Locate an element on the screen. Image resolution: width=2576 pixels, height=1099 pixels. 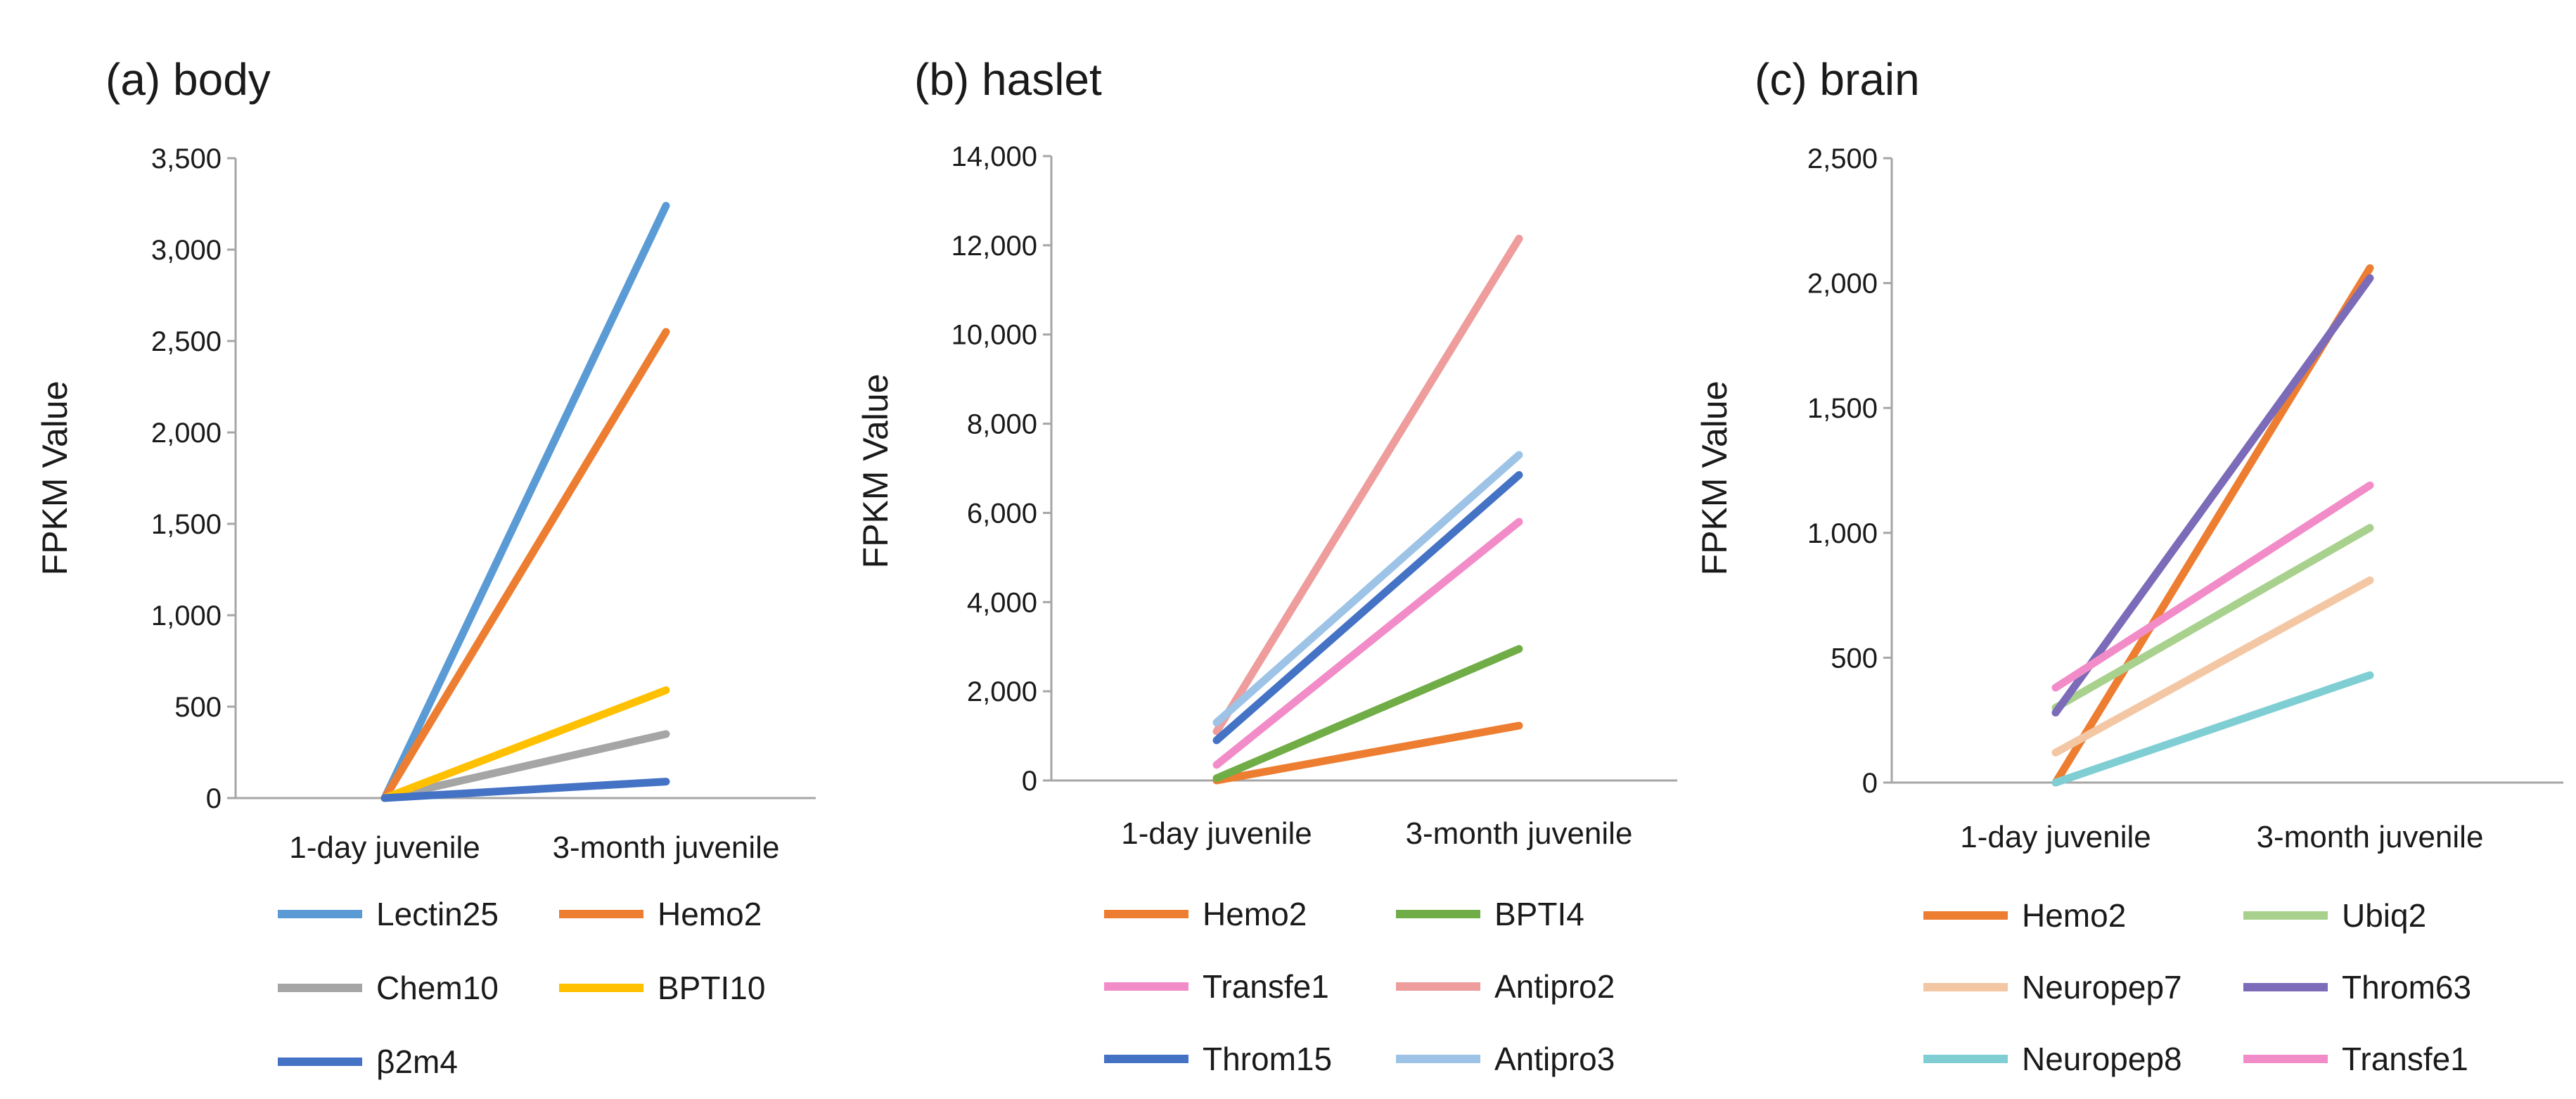
y-tick-label: 14,000 is located at coordinates (994, 156).